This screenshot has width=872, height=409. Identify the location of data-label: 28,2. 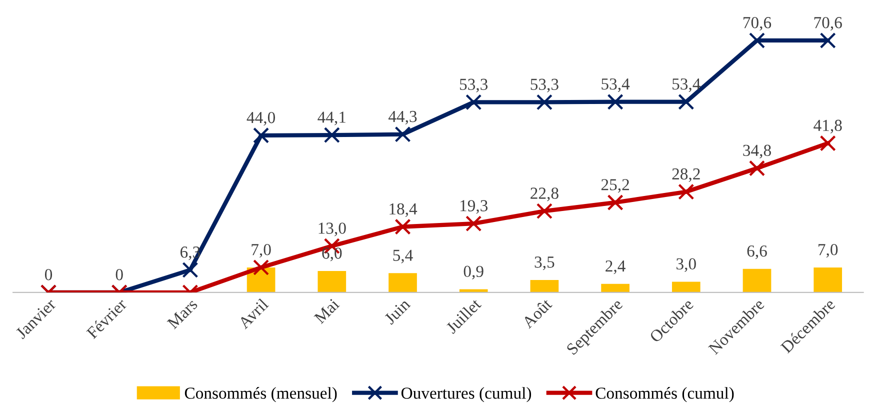
(686, 175).